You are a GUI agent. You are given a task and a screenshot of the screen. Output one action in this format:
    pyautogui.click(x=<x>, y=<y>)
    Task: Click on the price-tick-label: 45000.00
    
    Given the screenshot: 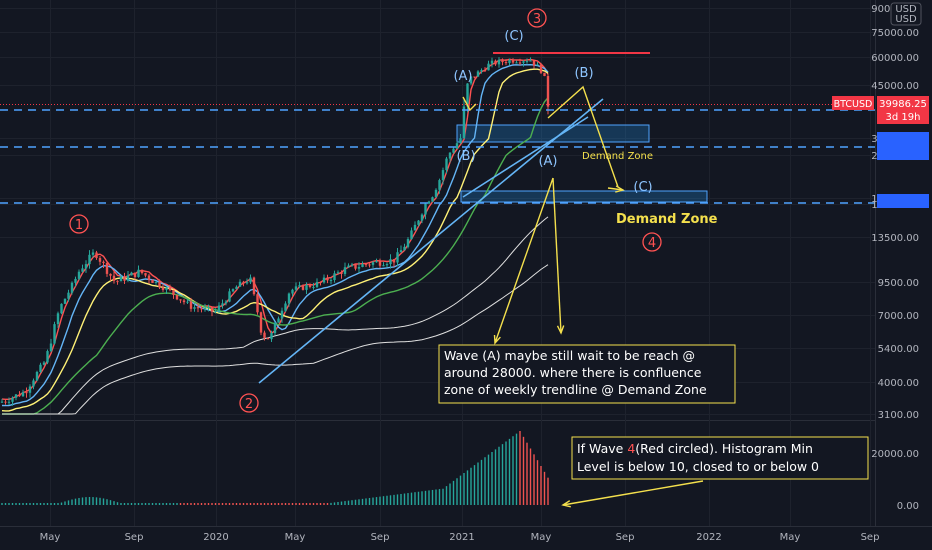 What is the action you would take?
    pyautogui.click(x=895, y=86)
    